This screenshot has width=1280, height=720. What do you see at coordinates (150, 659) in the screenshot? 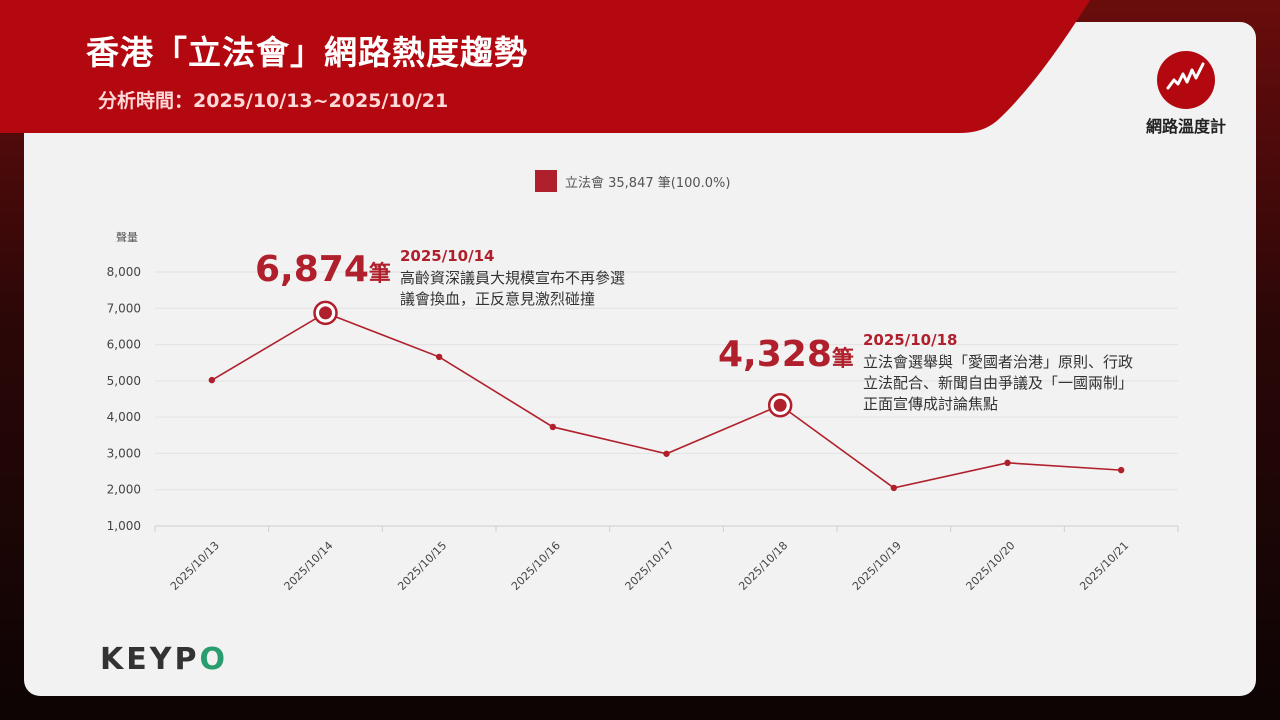
I see `logo-text: KEYP` at bounding box center [150, 659].